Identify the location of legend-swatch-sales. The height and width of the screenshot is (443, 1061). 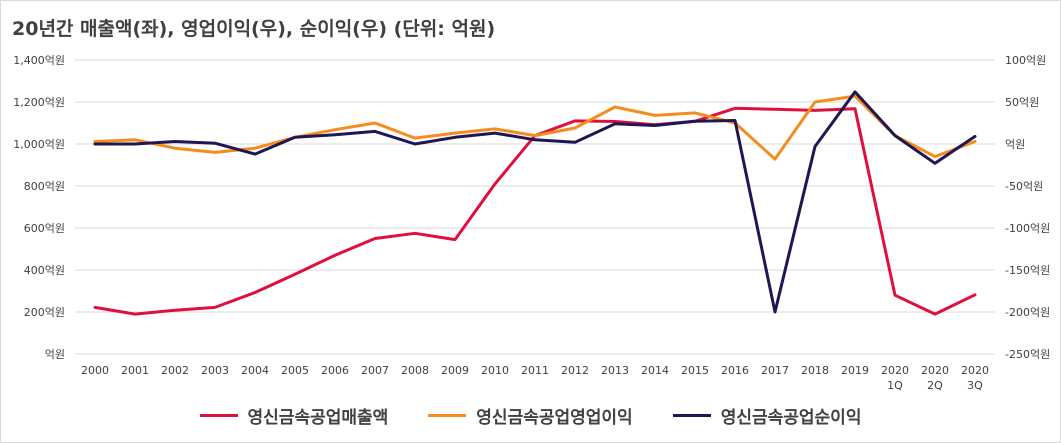
(218, 415).